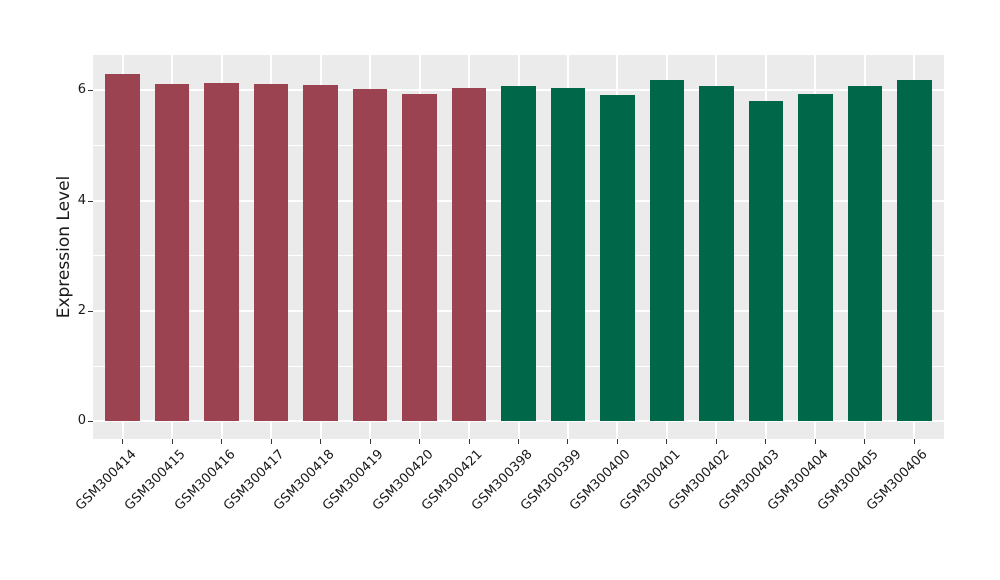  I want to click on y-tick-label: 2, so click(81, 310).